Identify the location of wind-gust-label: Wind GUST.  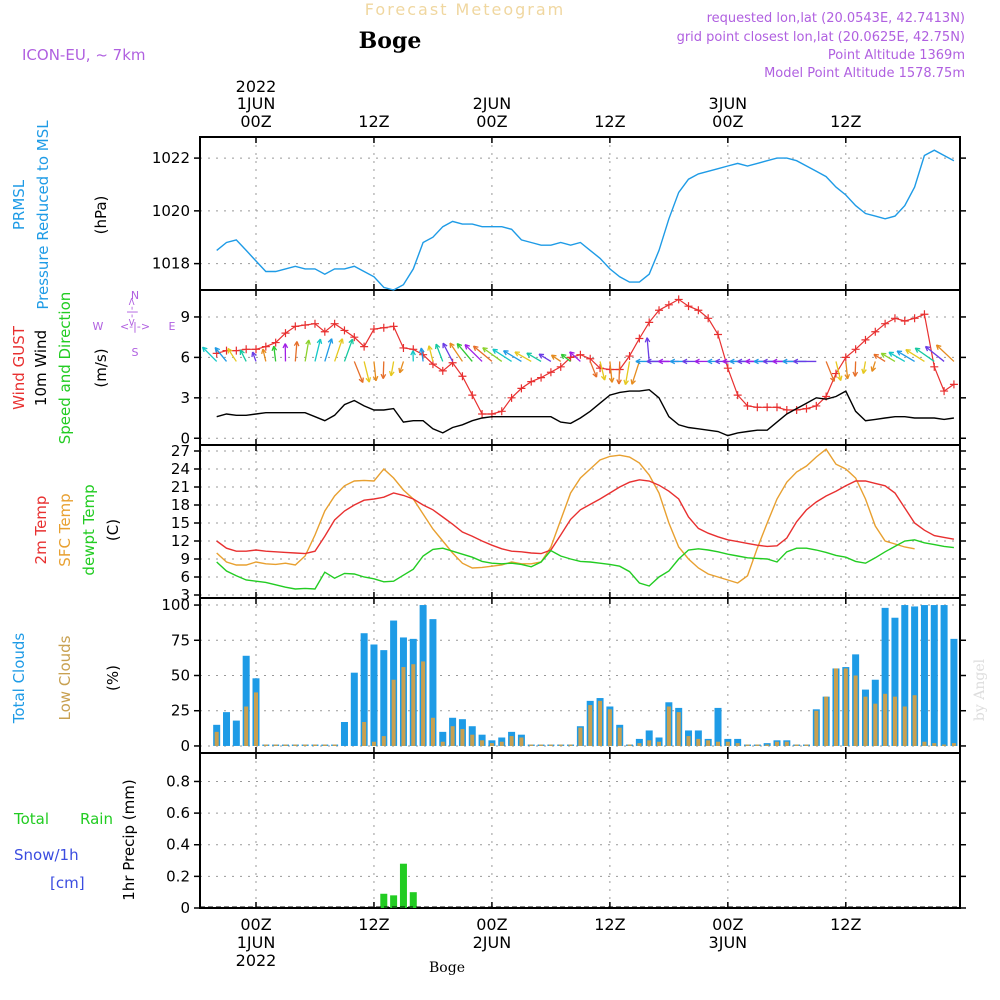
(19, 367).